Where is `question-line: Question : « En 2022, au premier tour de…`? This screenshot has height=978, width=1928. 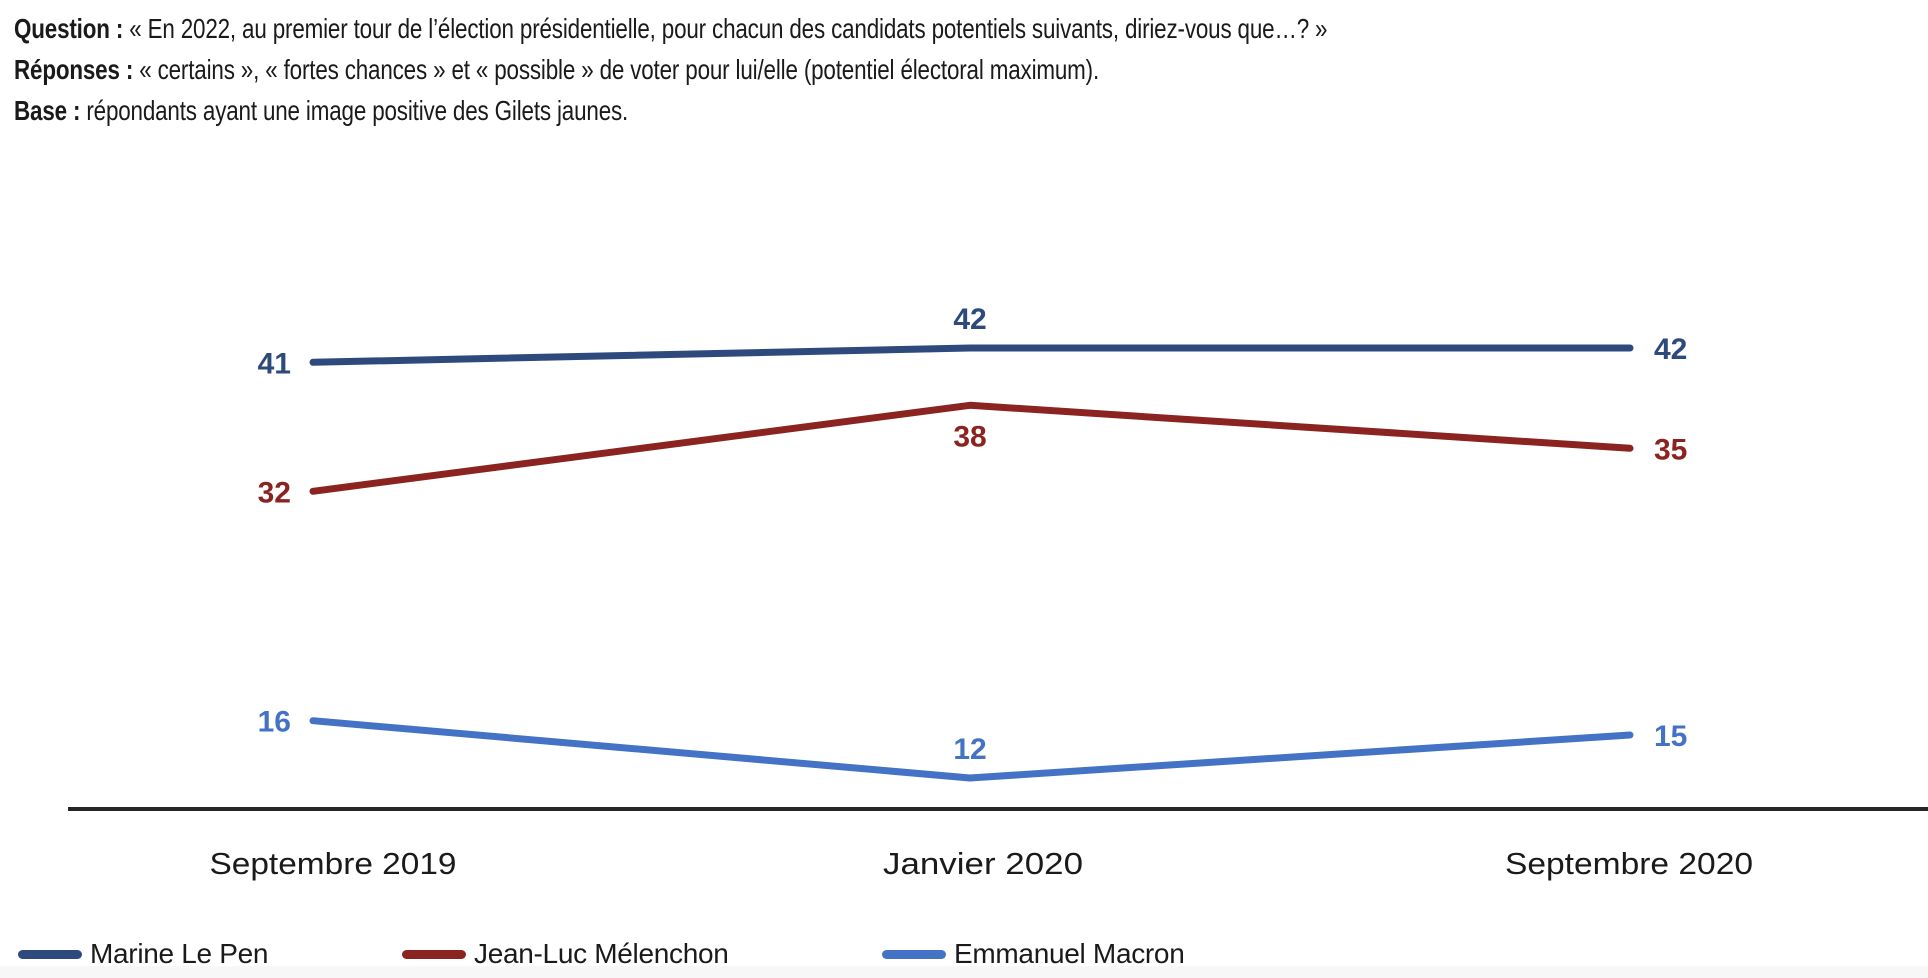
question-line: Question : « En 2022, au premier tour de… is located at coordinates (671, 28).